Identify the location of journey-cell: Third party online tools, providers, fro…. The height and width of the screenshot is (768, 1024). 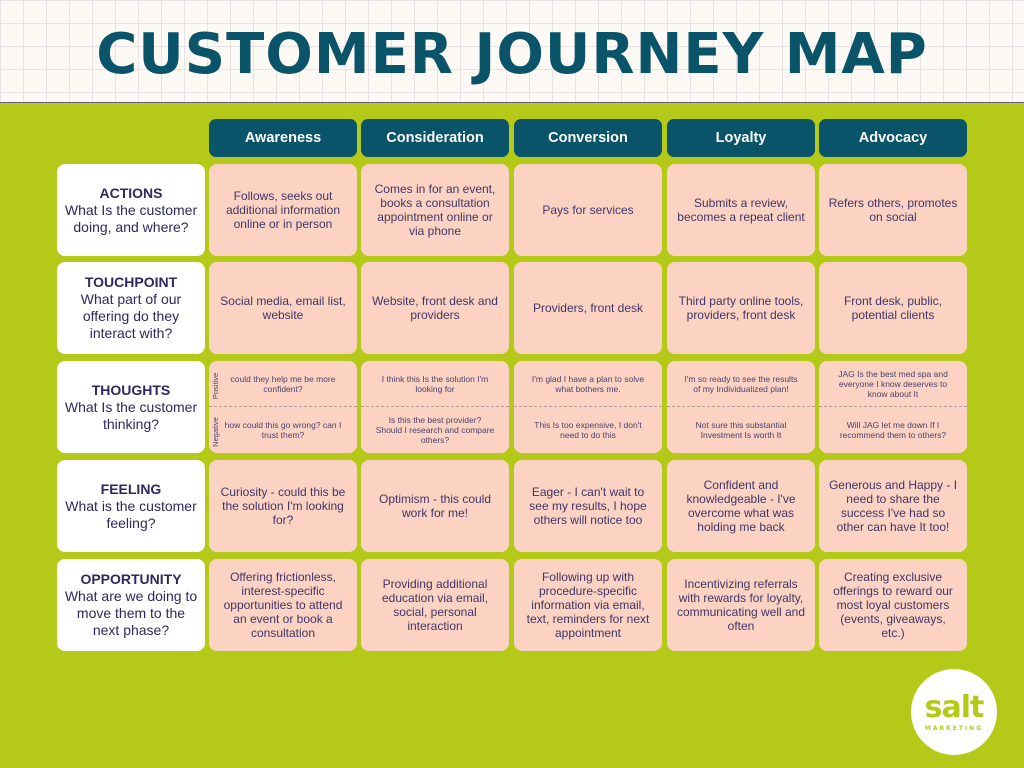
(741, 308).